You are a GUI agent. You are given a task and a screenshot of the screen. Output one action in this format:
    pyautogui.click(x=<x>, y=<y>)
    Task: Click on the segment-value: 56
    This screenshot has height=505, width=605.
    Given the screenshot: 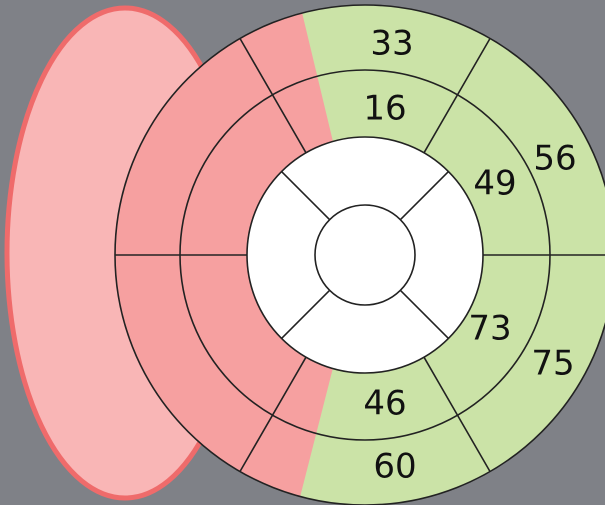 What is the action you would take?
    pyautogui.click(x=554, y=159)
    